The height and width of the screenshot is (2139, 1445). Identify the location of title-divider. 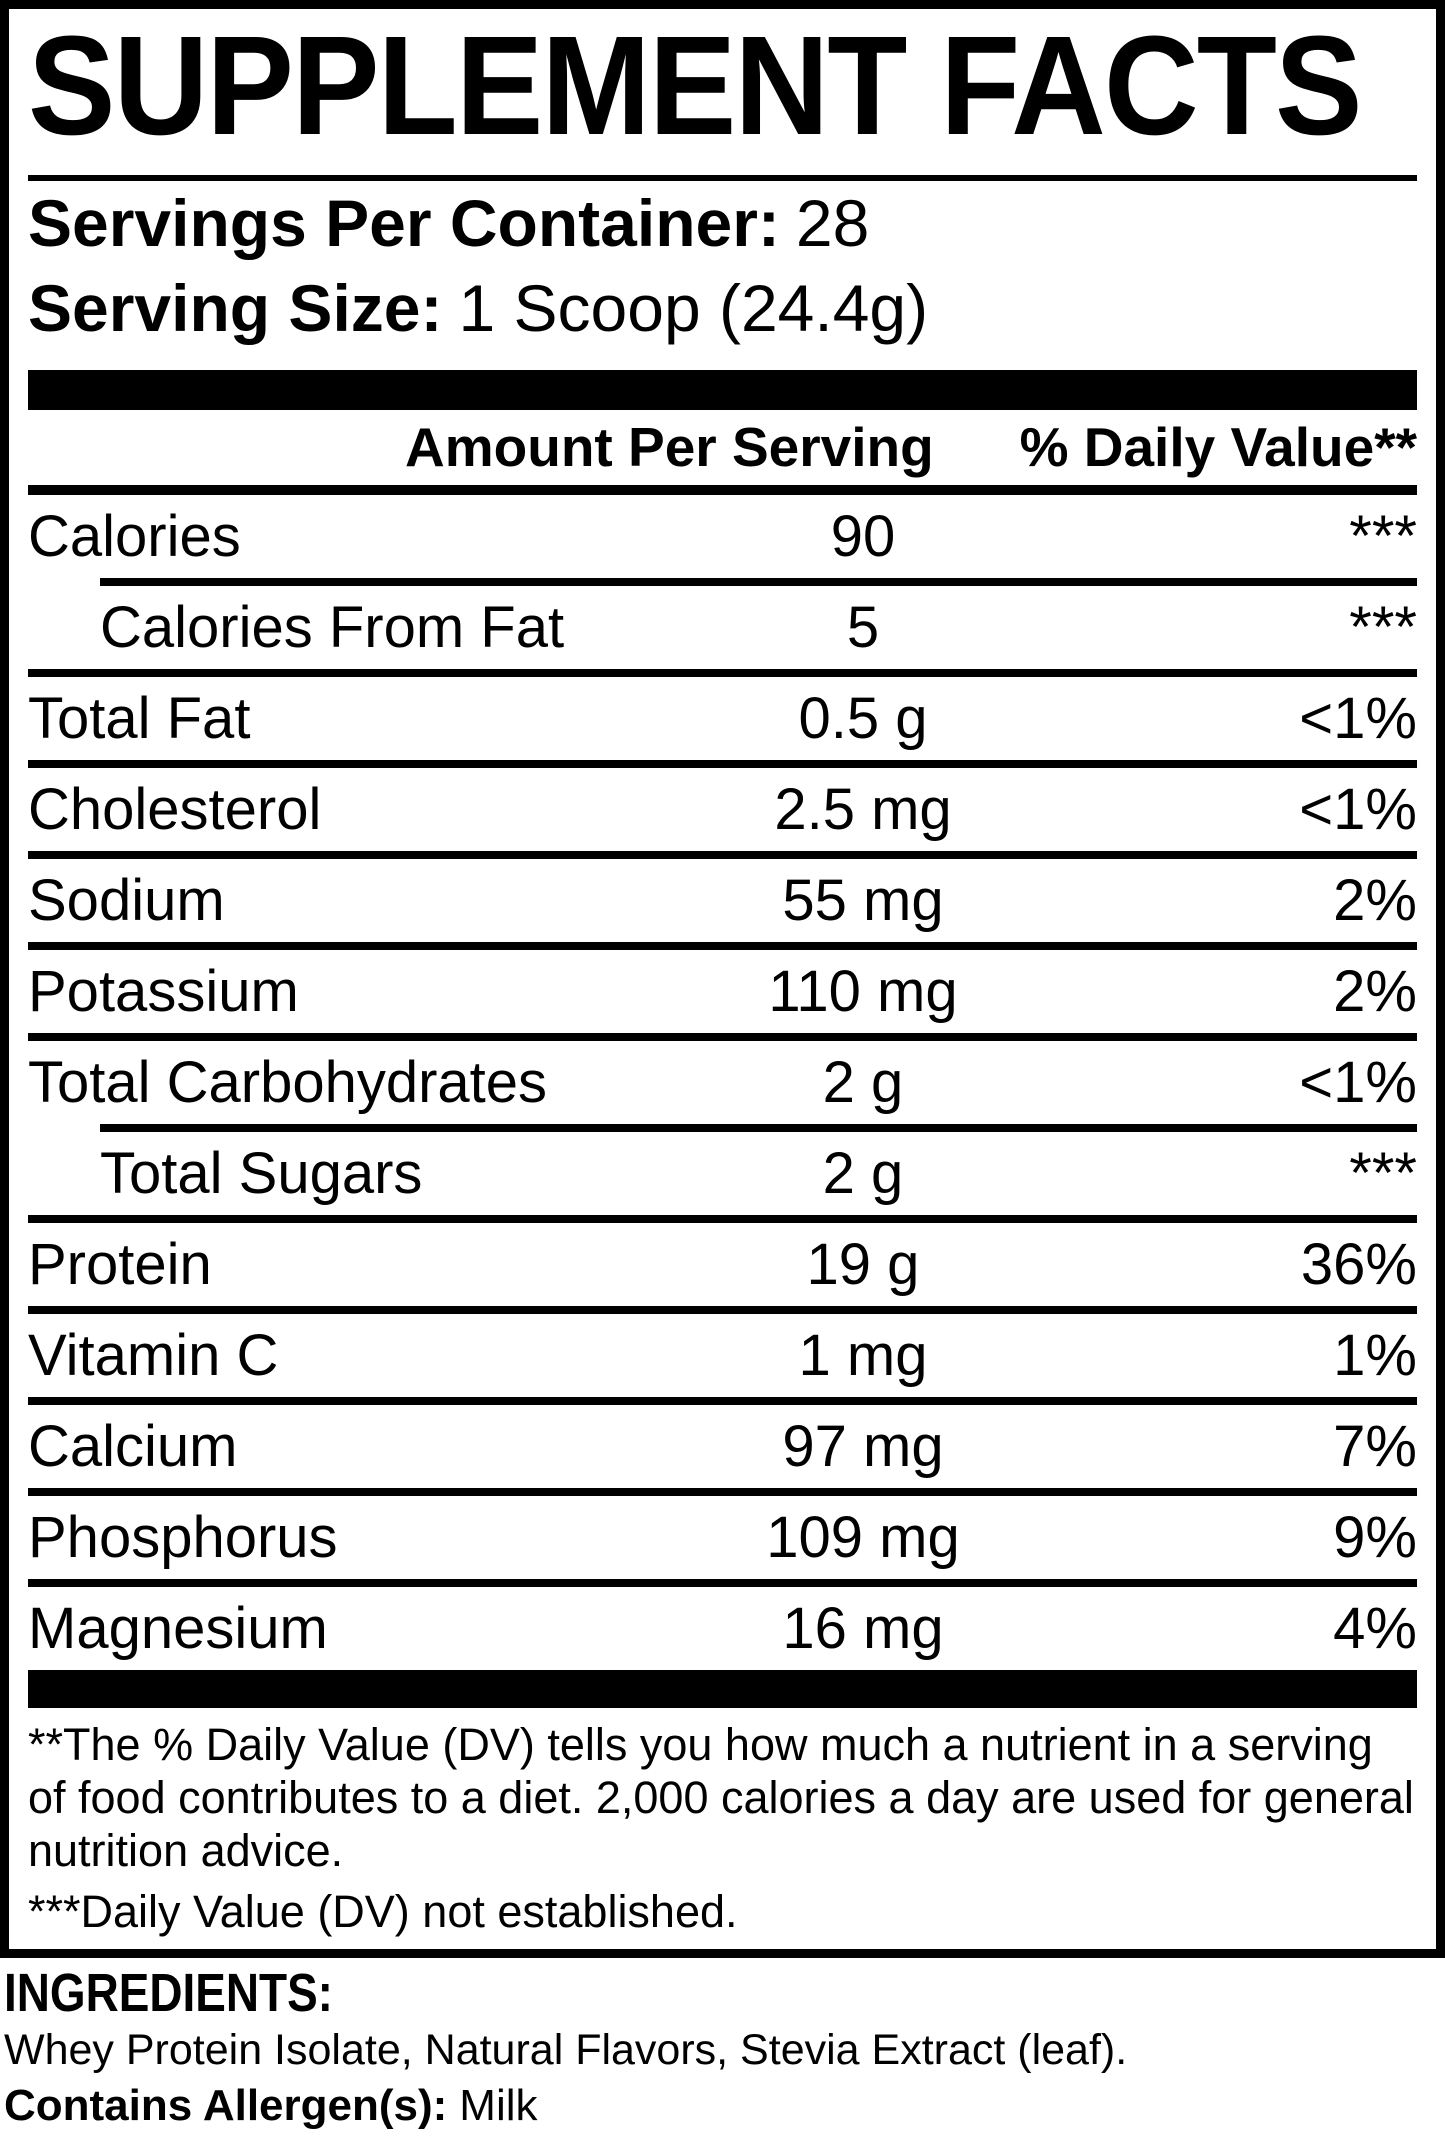
(722, 178).